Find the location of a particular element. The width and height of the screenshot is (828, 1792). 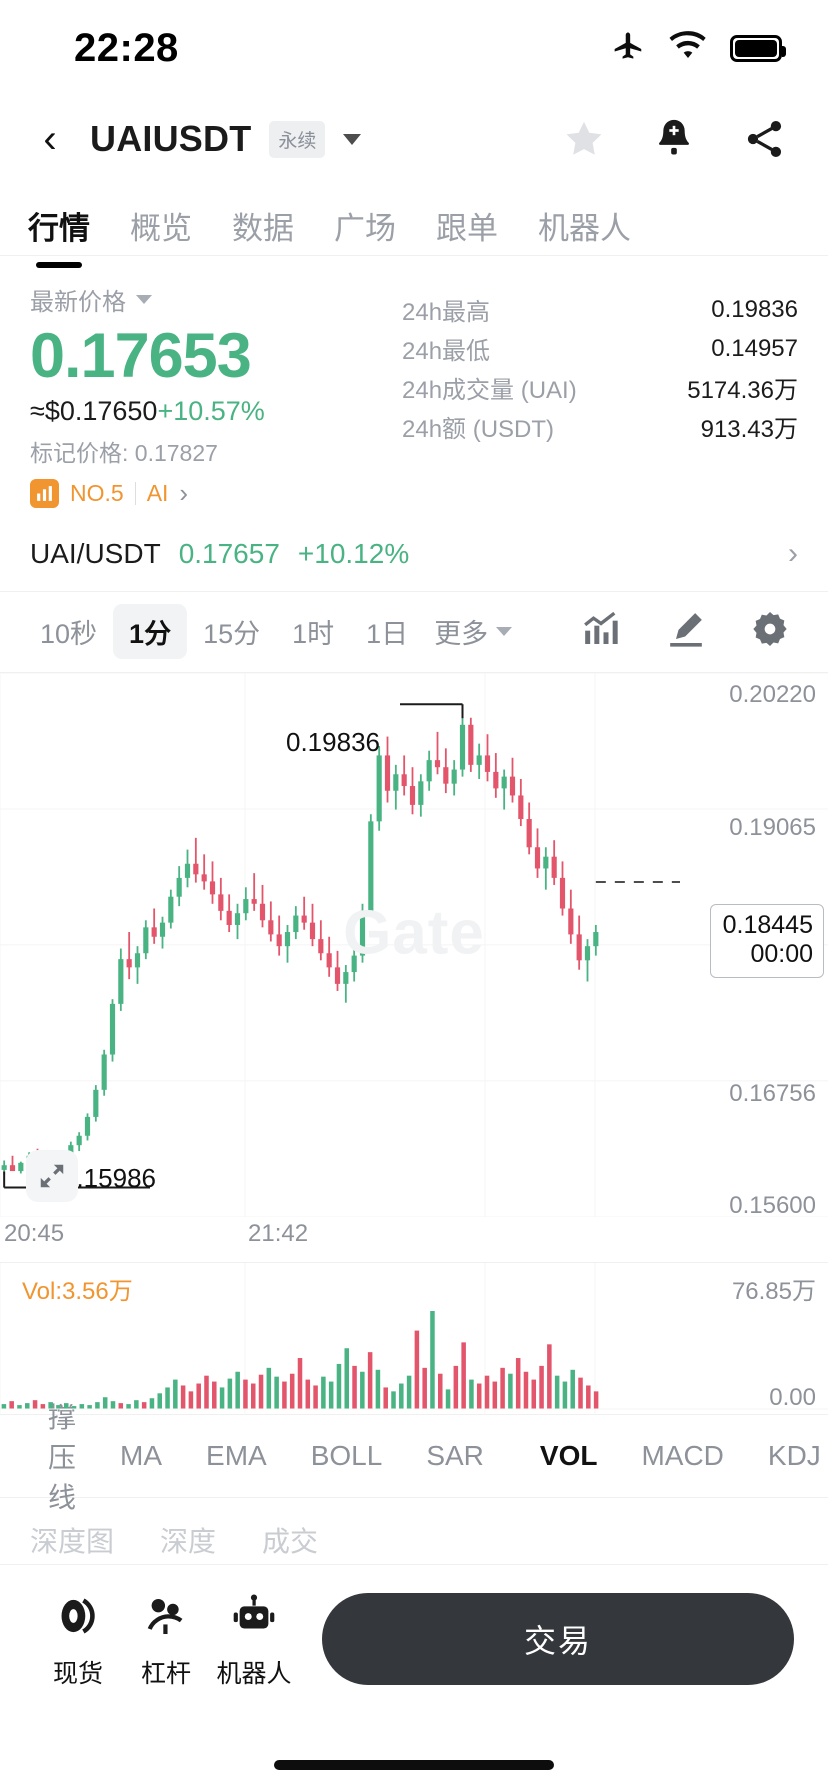

x-axis-tick: 20:45 is located at coordinates (34, 1233).